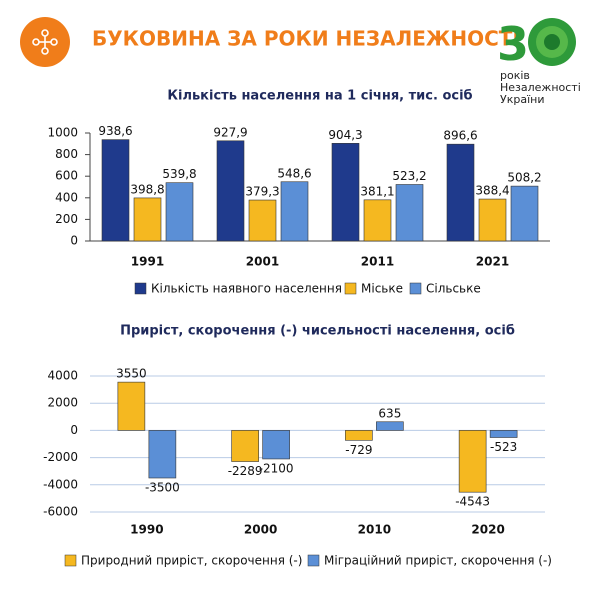 The width and height of the screenshot is (595, 595). Describe the element at coordinates (294, 173) in the screenshot. I see `value-label: 548,6` at that location.